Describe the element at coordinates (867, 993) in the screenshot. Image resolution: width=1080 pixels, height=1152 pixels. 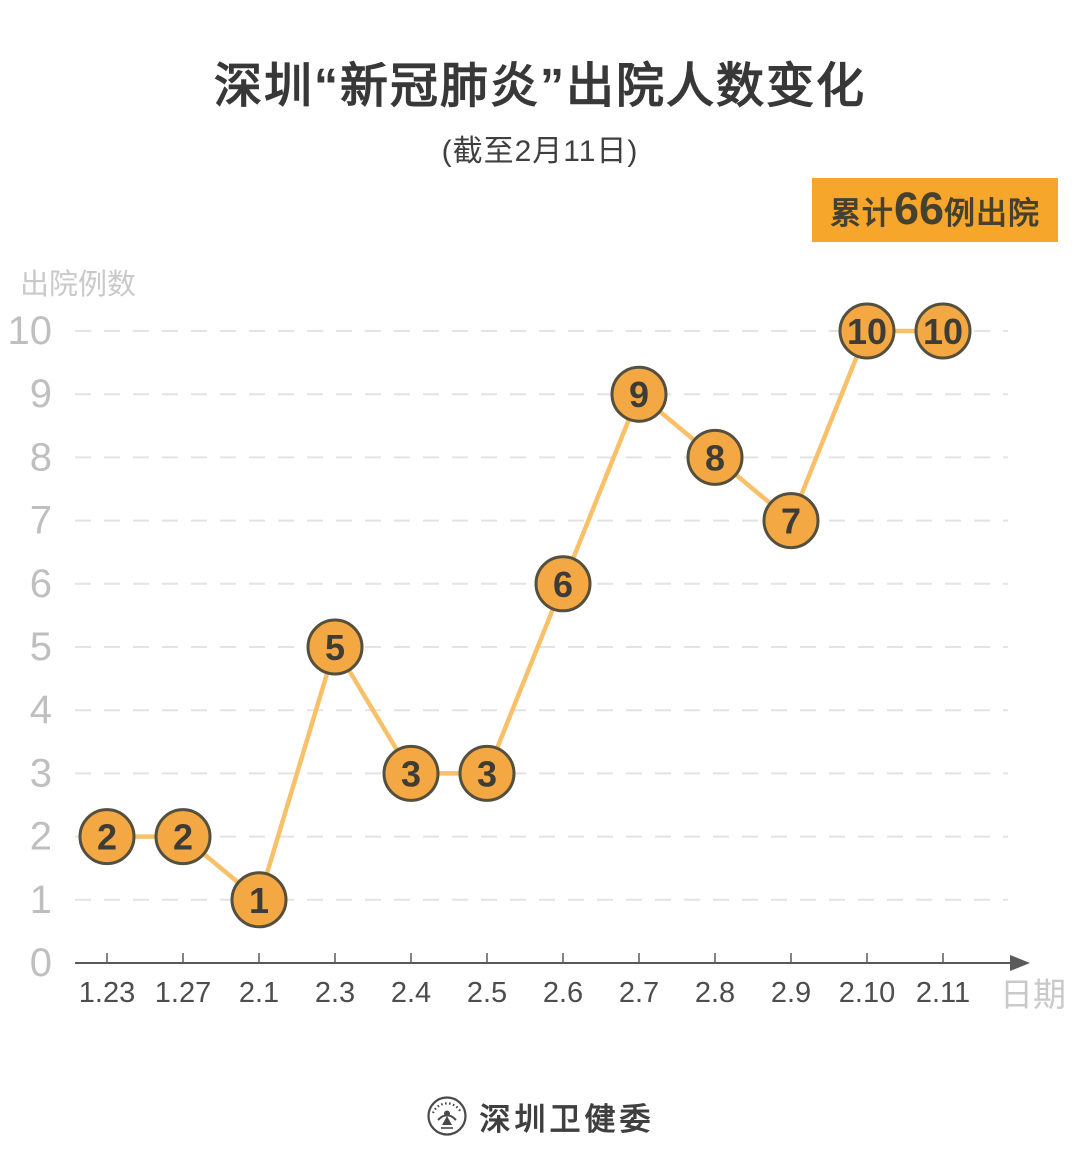
I see `x-tick-label: 2.10` at that location.